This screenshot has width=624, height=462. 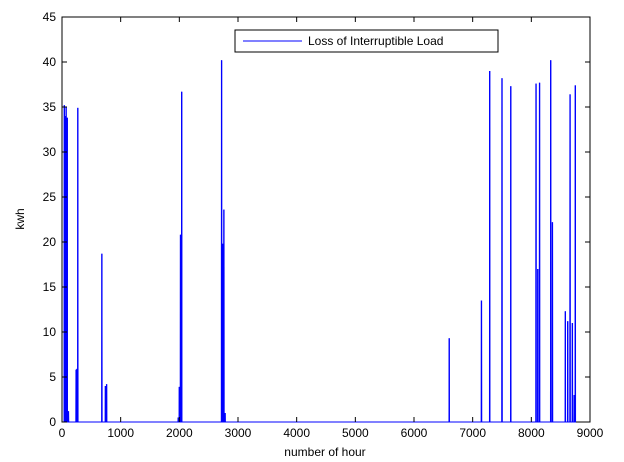 I want to click on legend-box, so click(x=366, y=41).